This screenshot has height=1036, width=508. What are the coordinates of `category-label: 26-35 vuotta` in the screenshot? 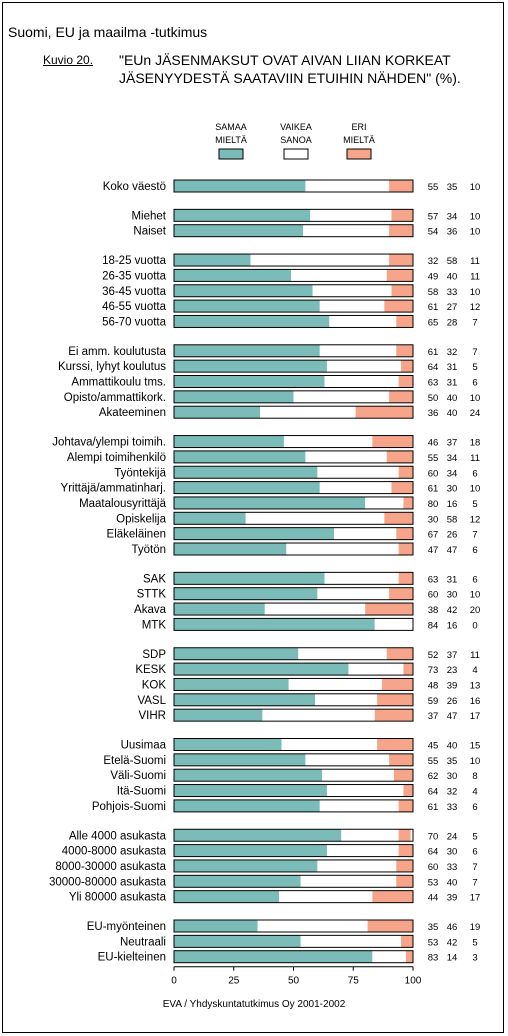 It's located at (134, 276).